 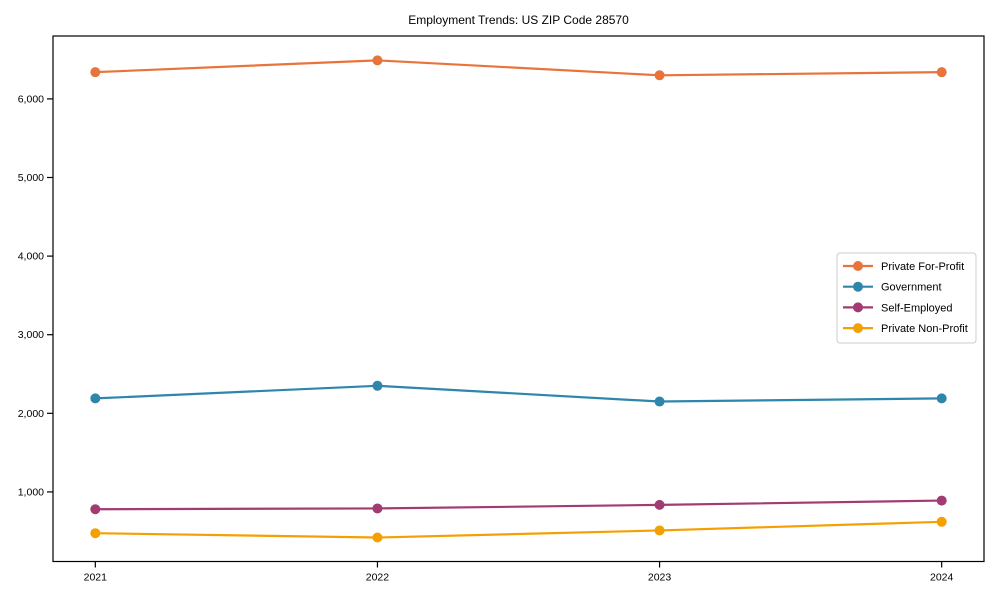 What do you see at coordinates (942, 578) in the screenshot?
I see `x-tick-label: 2024` at bounding box center [942, 578].